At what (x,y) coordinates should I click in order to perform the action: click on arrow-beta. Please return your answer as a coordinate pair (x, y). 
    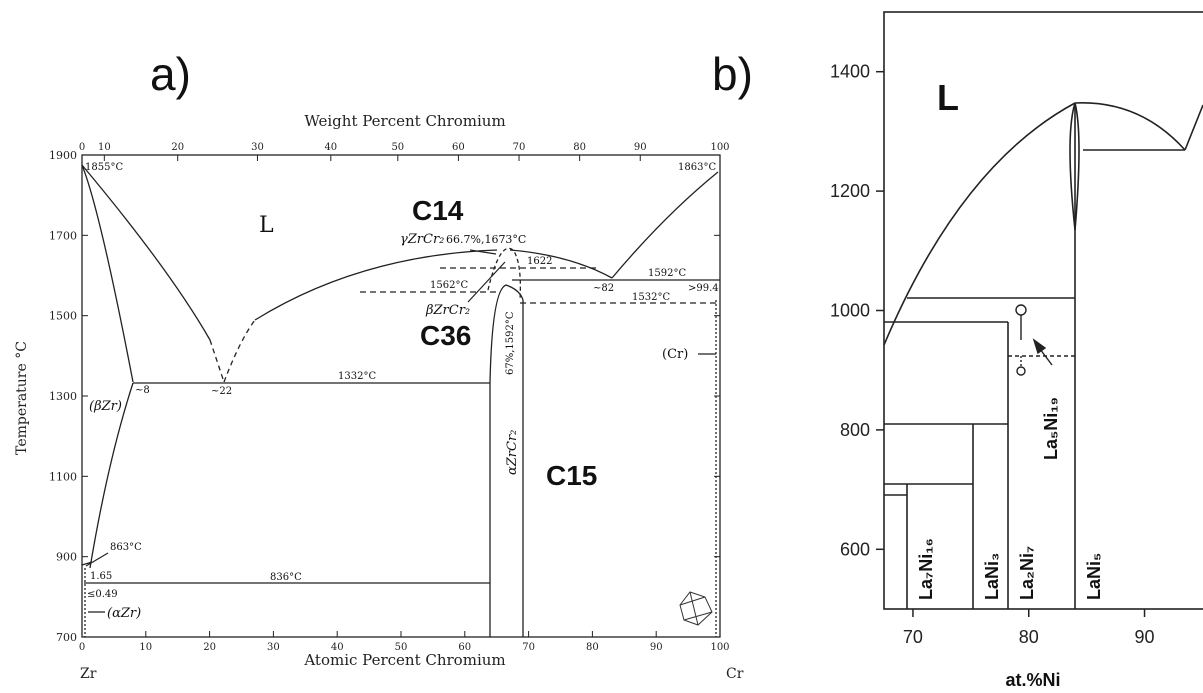
    Looking at the image, I should click on (486, 282).